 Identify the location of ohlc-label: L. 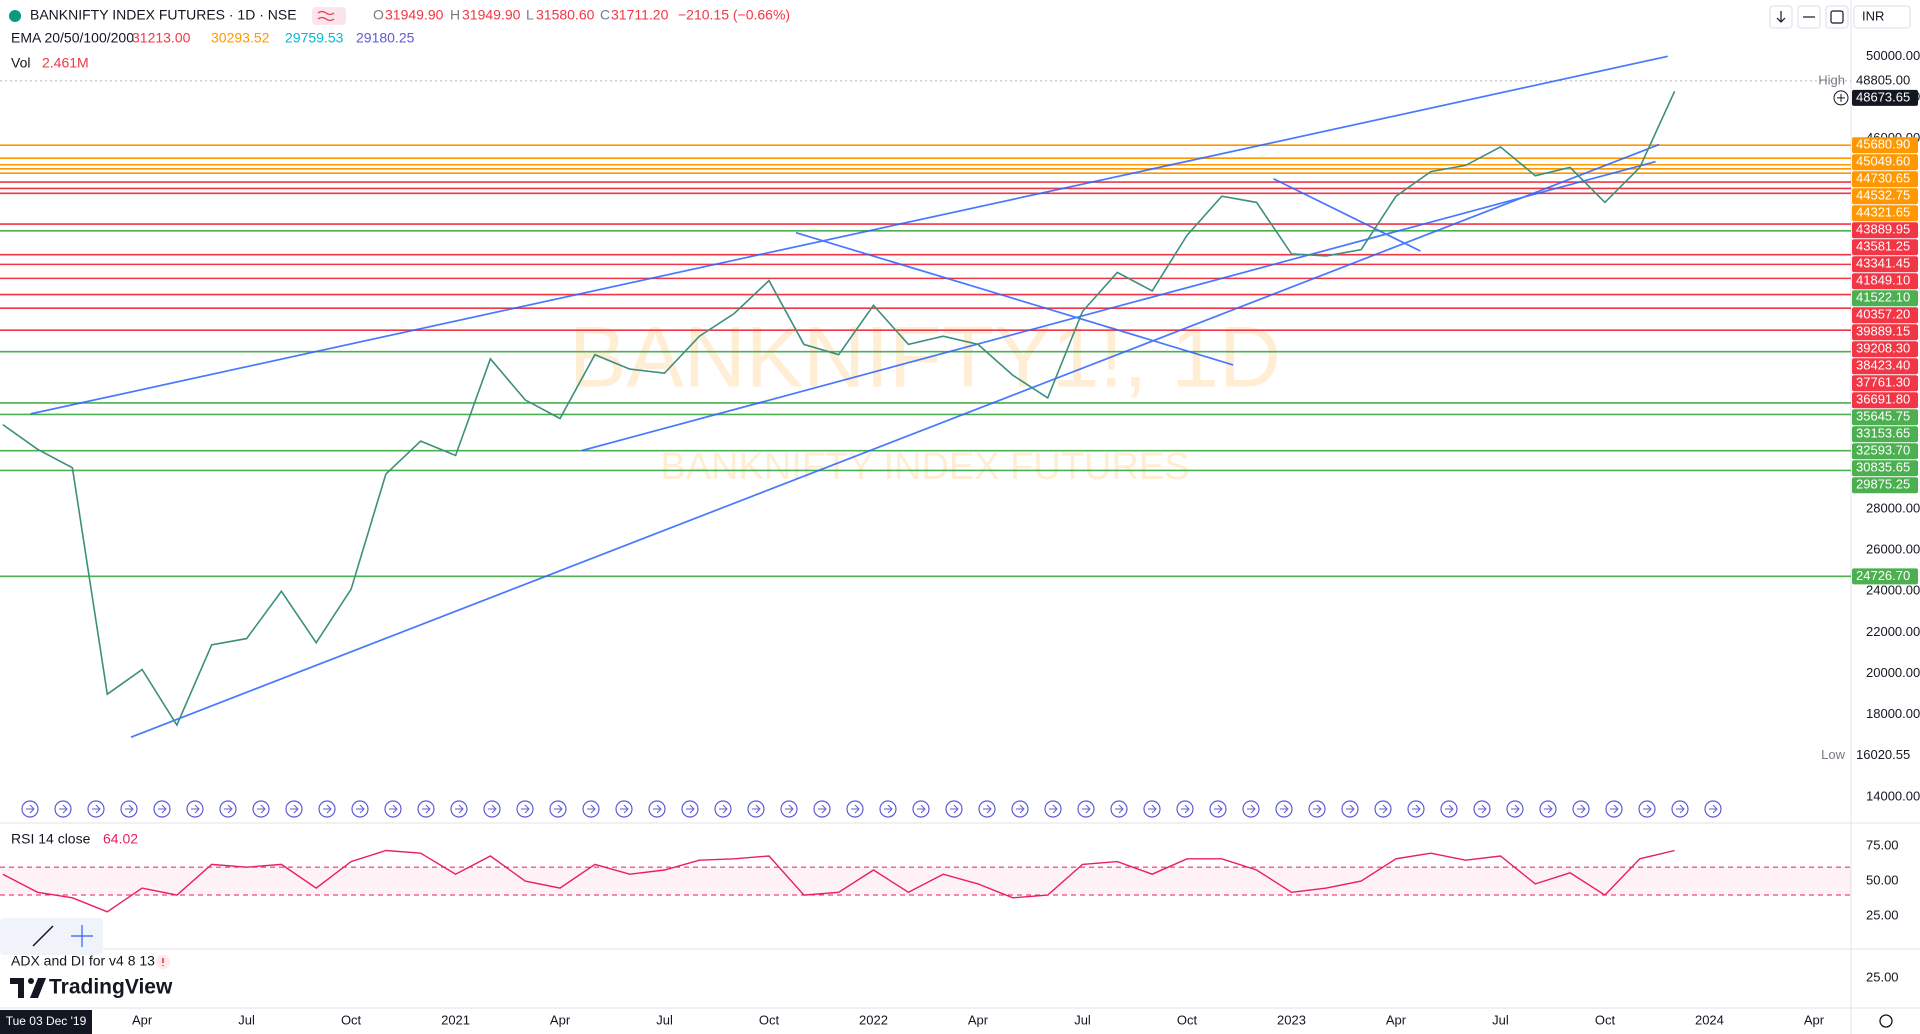
(530, 15).